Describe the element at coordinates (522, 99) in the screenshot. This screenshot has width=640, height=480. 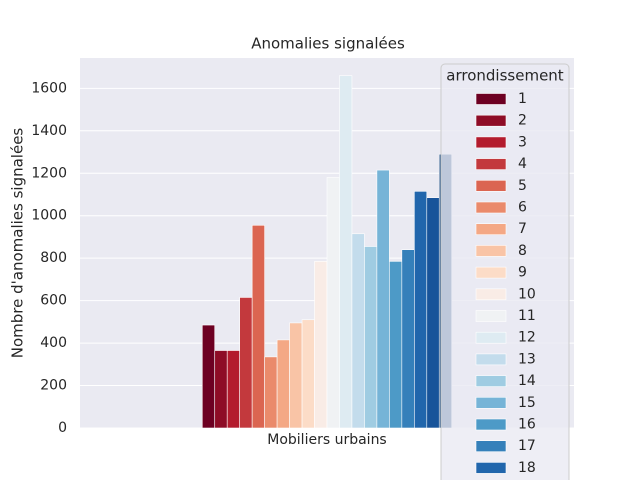
I see `legend-label: 1` at that location.